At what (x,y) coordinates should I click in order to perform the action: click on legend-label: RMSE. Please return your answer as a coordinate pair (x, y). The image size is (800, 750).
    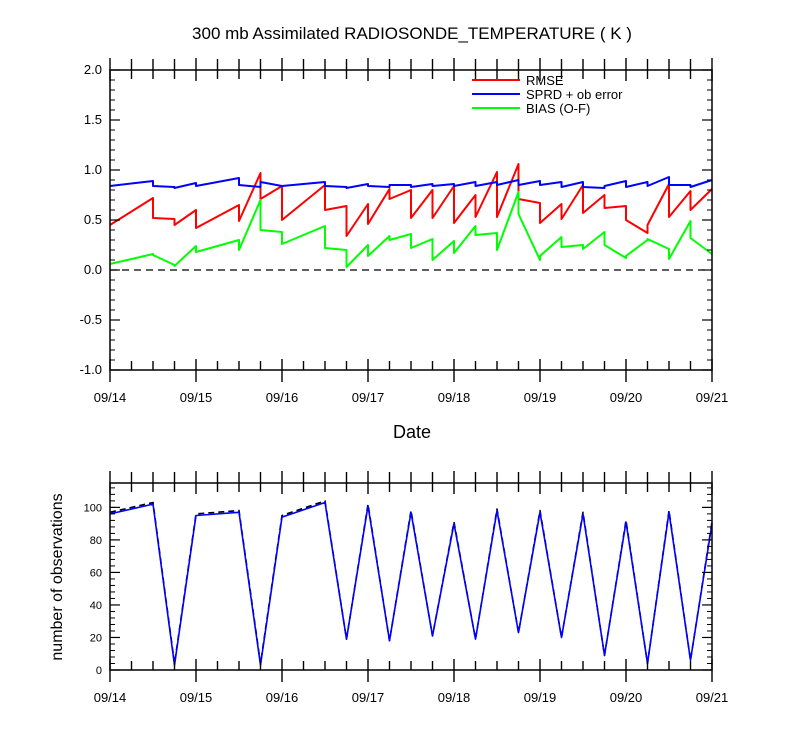
    Looking at the image, I should click on (545, 80).